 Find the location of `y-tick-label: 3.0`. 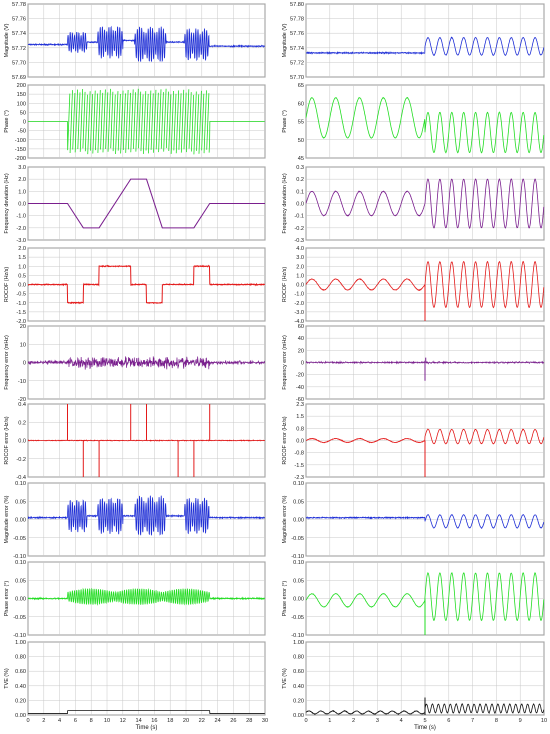

y-tick-label: 3.0 is located at coordinates (22, 168).